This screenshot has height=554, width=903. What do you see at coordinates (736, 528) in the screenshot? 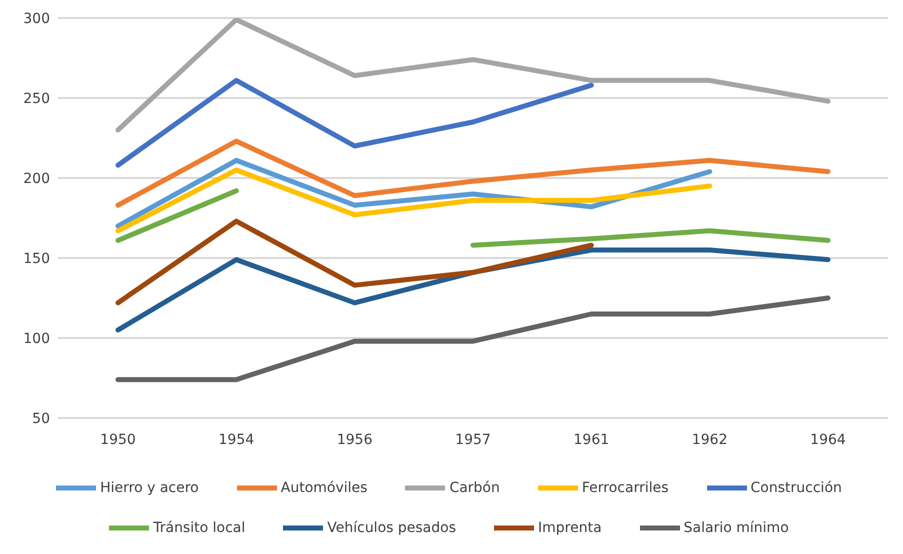
I see `legend-label: Salario mínimo` at bounding box center [736, 528].